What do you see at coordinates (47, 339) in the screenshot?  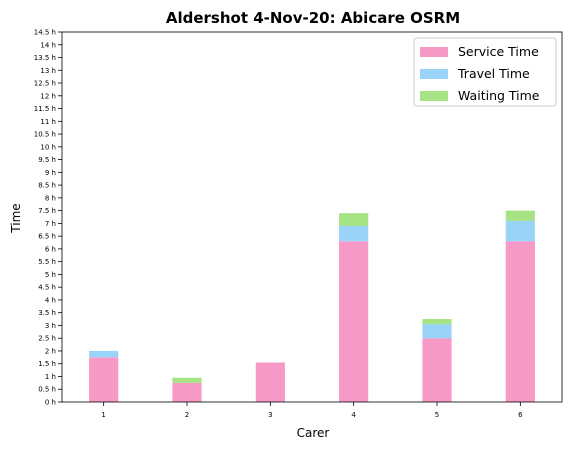 I see `y-tick-label: 2.5 h` at bounding box center [47, 339].